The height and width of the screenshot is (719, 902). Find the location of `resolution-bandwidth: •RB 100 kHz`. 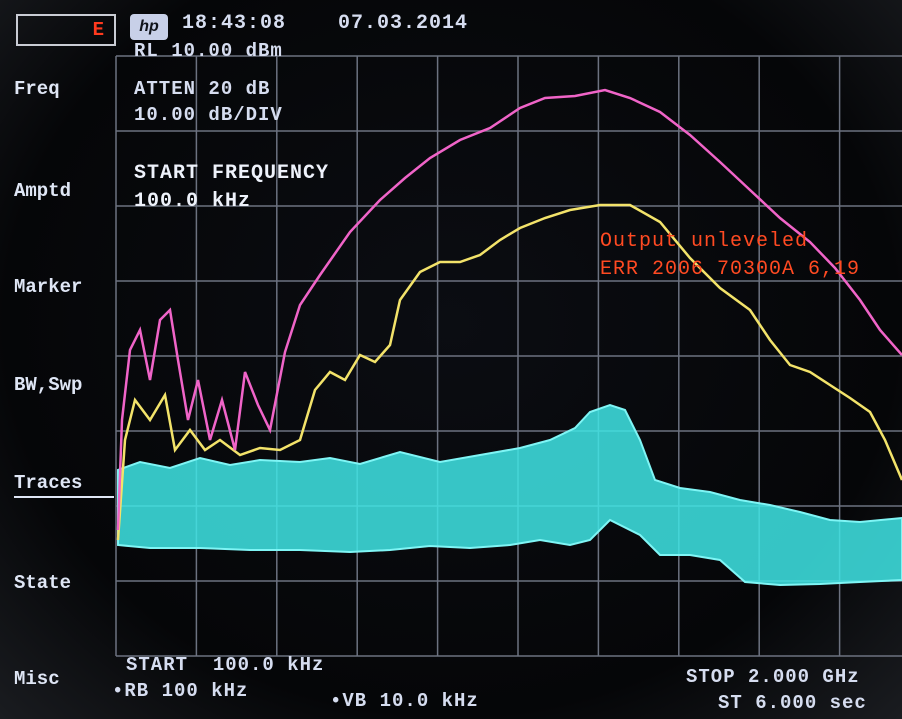

resolution-bandwidth: •RB 100 kHz is located at coordinates (180, 691).